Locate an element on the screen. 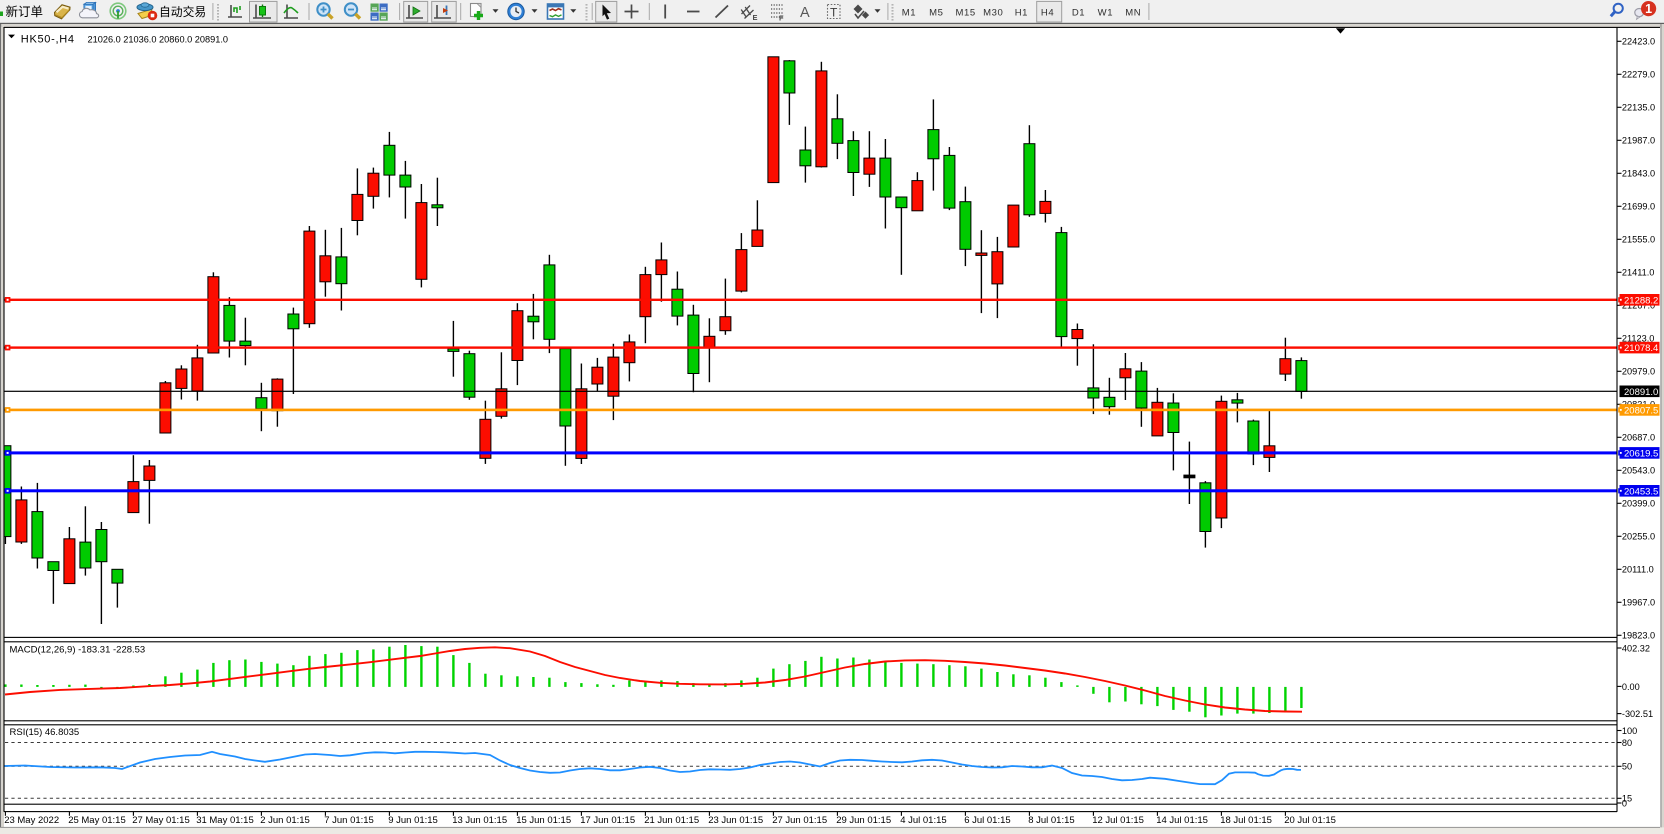 Image resolution: width=1664 pixels, height=834 pixels. svg-text: 21411.0 is located at coordinates (1638, 273).